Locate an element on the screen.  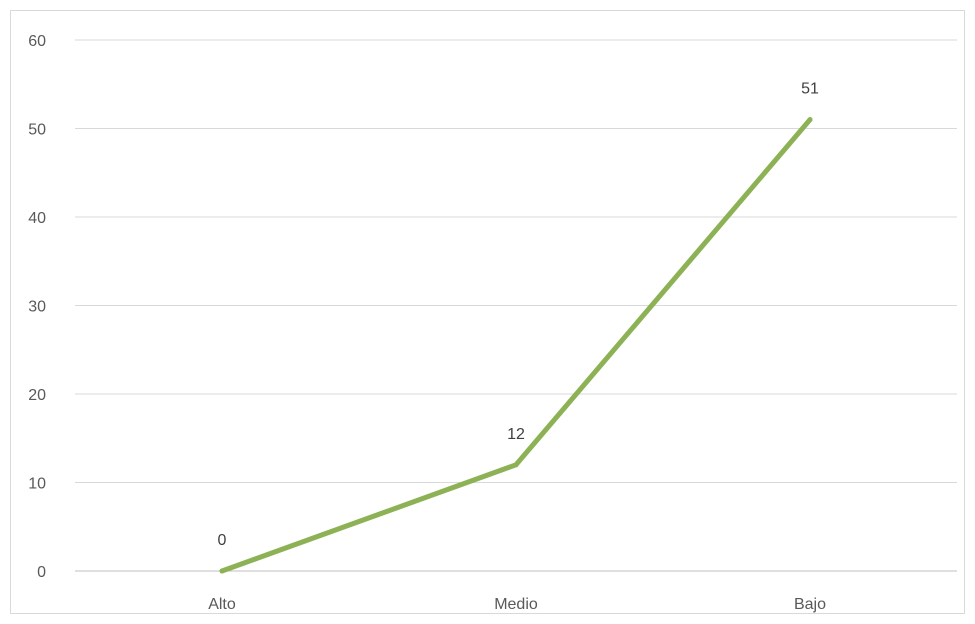
data-label: 12 is located at coordinates (516, 434).